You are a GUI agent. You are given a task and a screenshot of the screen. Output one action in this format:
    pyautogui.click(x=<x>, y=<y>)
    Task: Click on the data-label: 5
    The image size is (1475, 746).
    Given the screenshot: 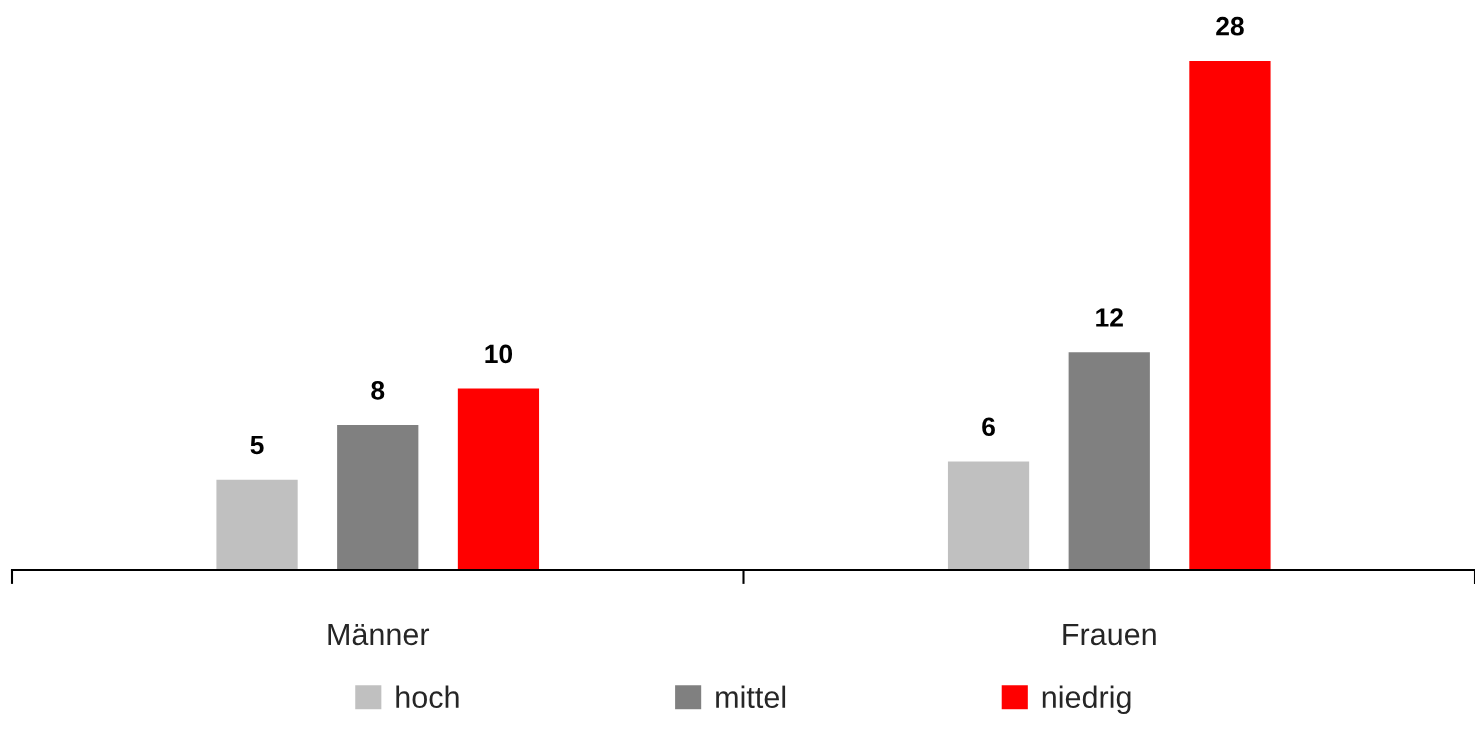 What is the action you would take?
    pyautogui.click(x=257, y=445)
    